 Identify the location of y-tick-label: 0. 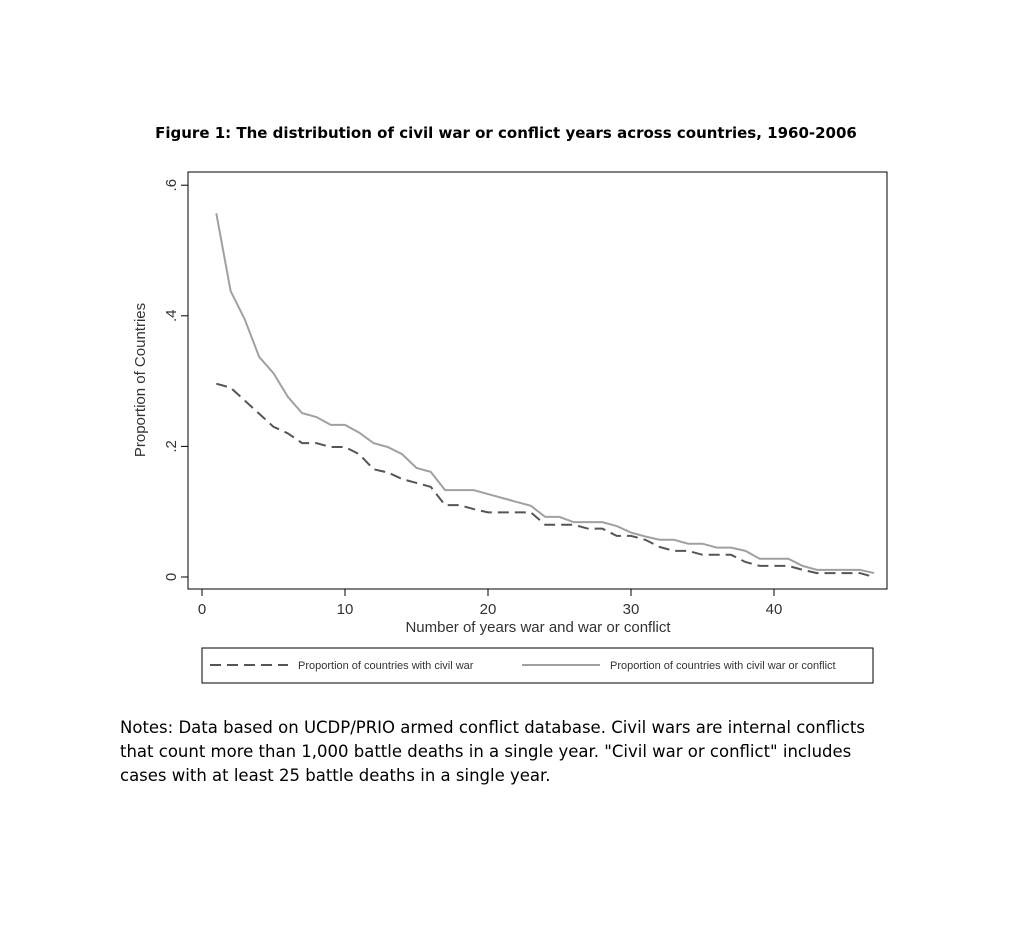
(171, 577).